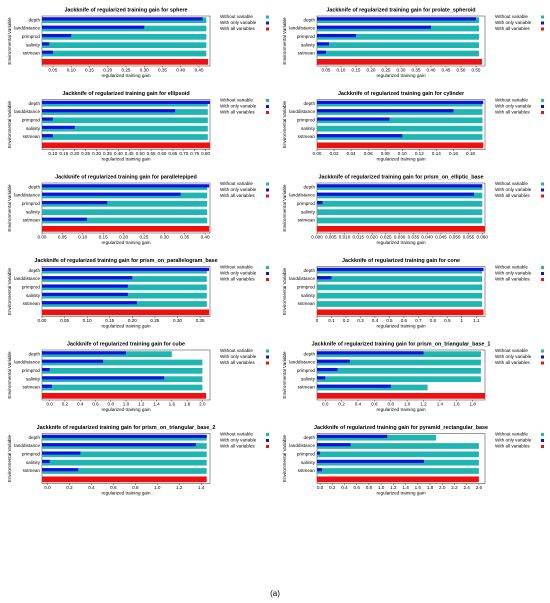 Image resolution: width=550 pixels, height=603 pixels. Describe the element at coordinates (202, 404) in the screenshot. I see `x-tick-label: 2.0` at that location.